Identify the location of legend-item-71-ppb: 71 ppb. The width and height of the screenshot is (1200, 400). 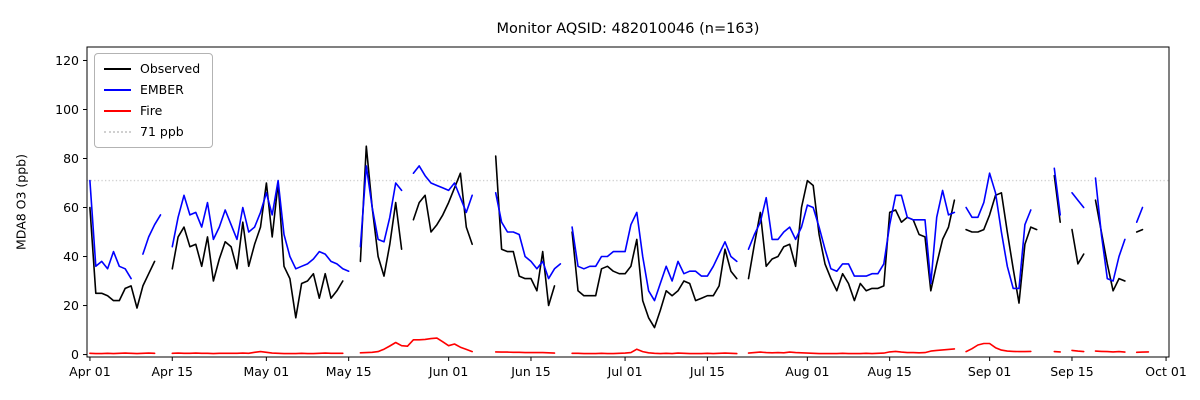
(152, 132).